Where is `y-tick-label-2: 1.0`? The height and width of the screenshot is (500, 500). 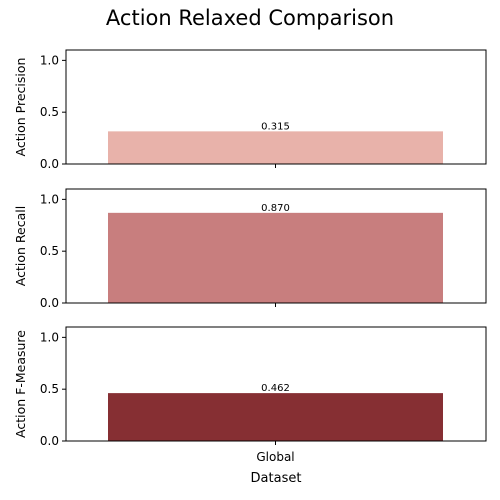
y-tick-label-2: 1.0 is located at coordinates (49, 199).